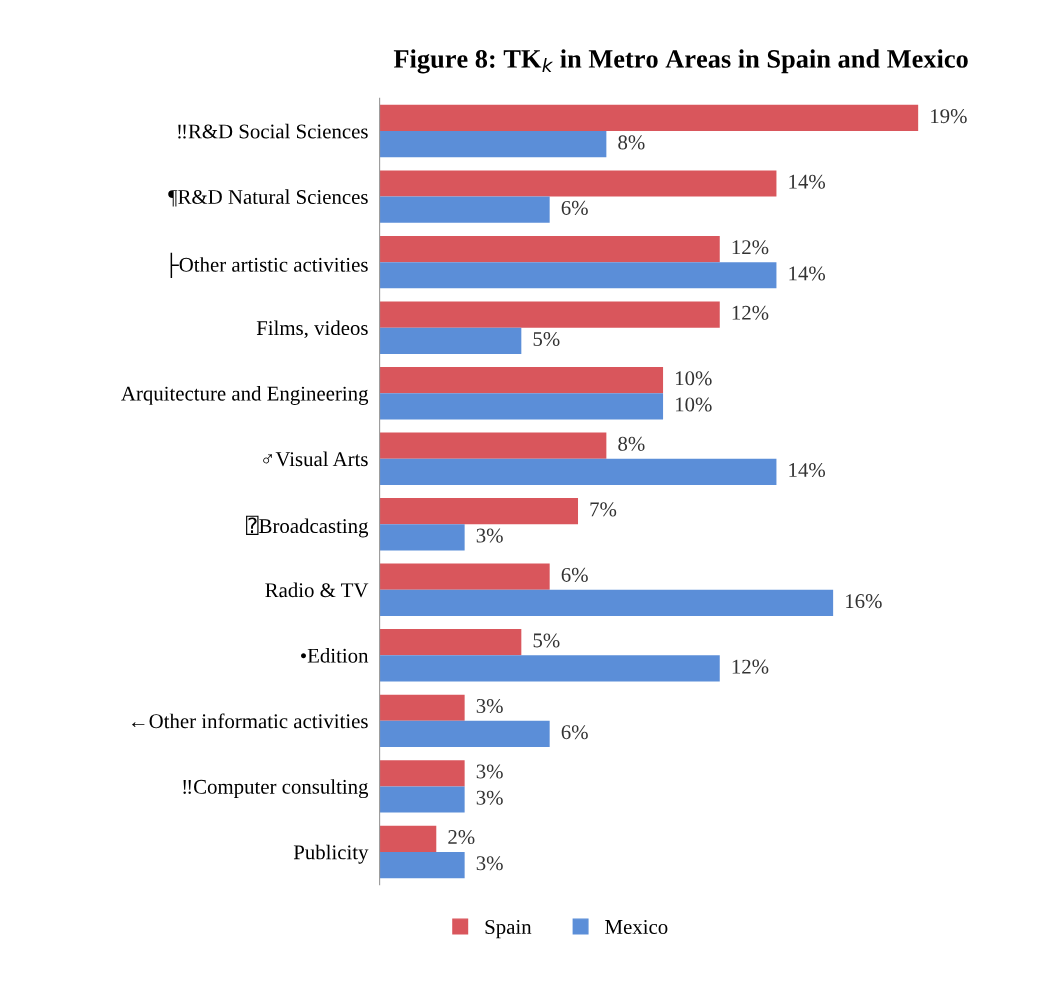 The width and height of the screenshot is (1040, 983). What do you see at coordinates (307, 526) in the screenshot?
I see `y-tick-label: ⍰Broadcasting` at bounding box center [307, 526].